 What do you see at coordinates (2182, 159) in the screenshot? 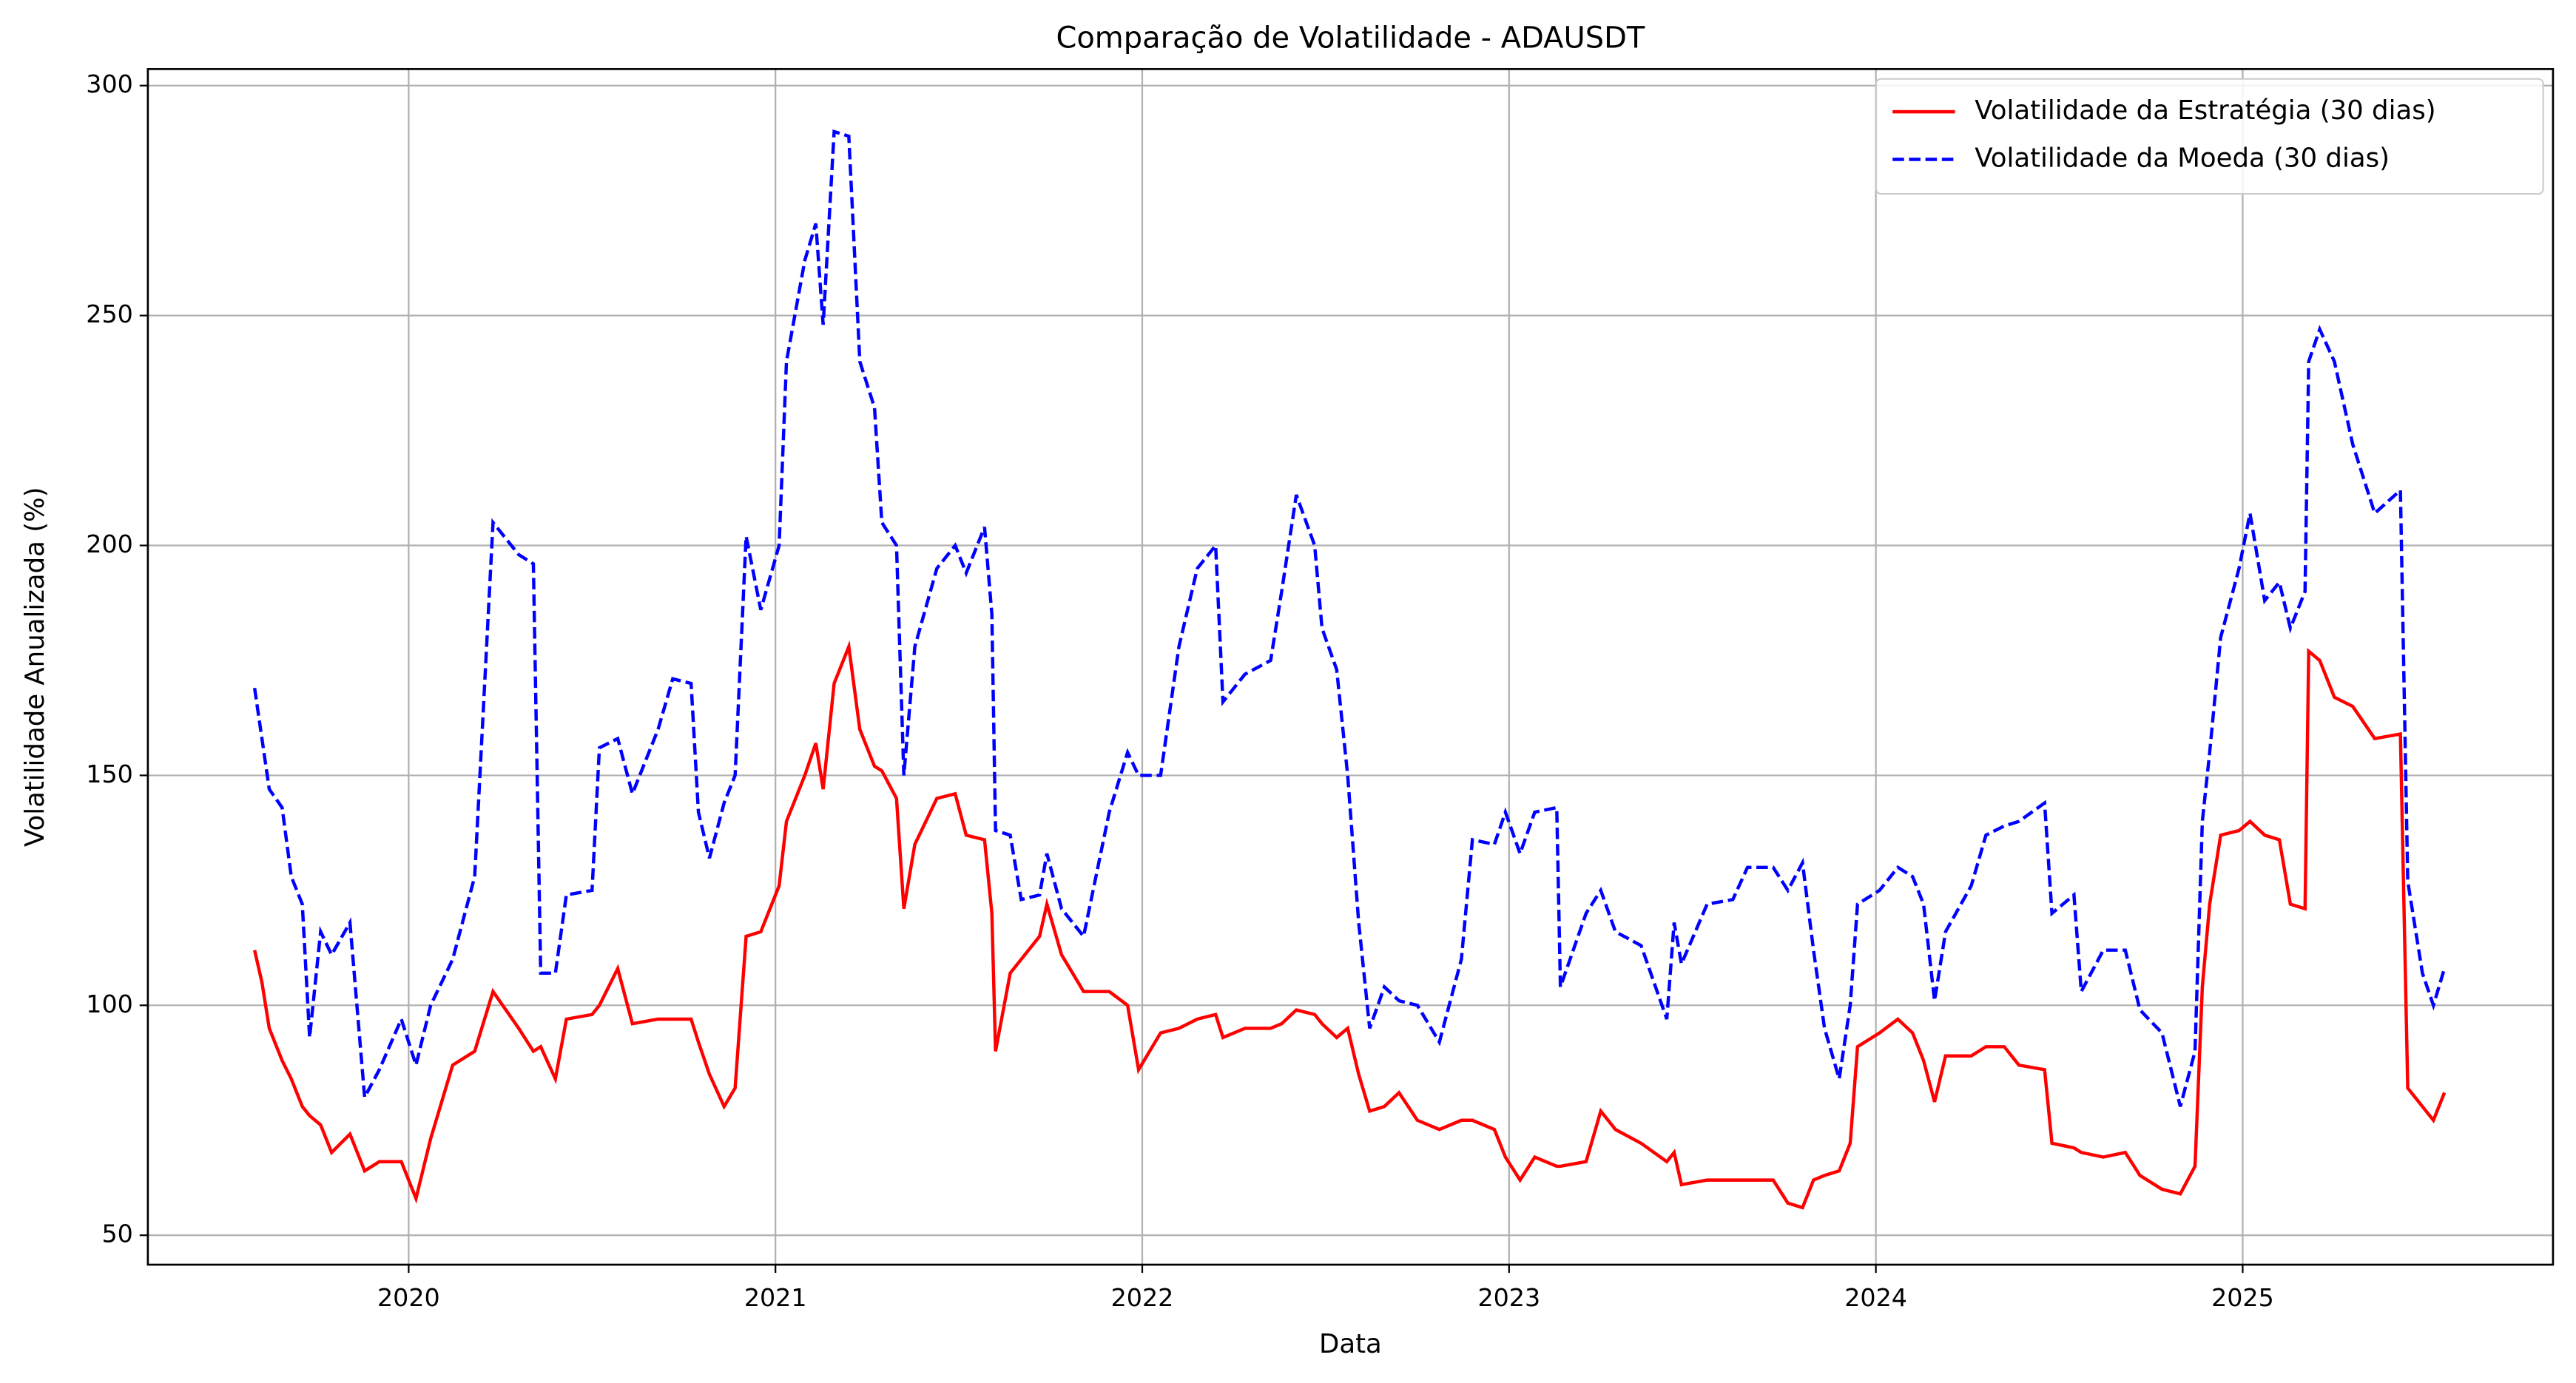
I see `legend-label: Volatilidade da Moeda (30 dias)` at bounding box center [2182, 159].